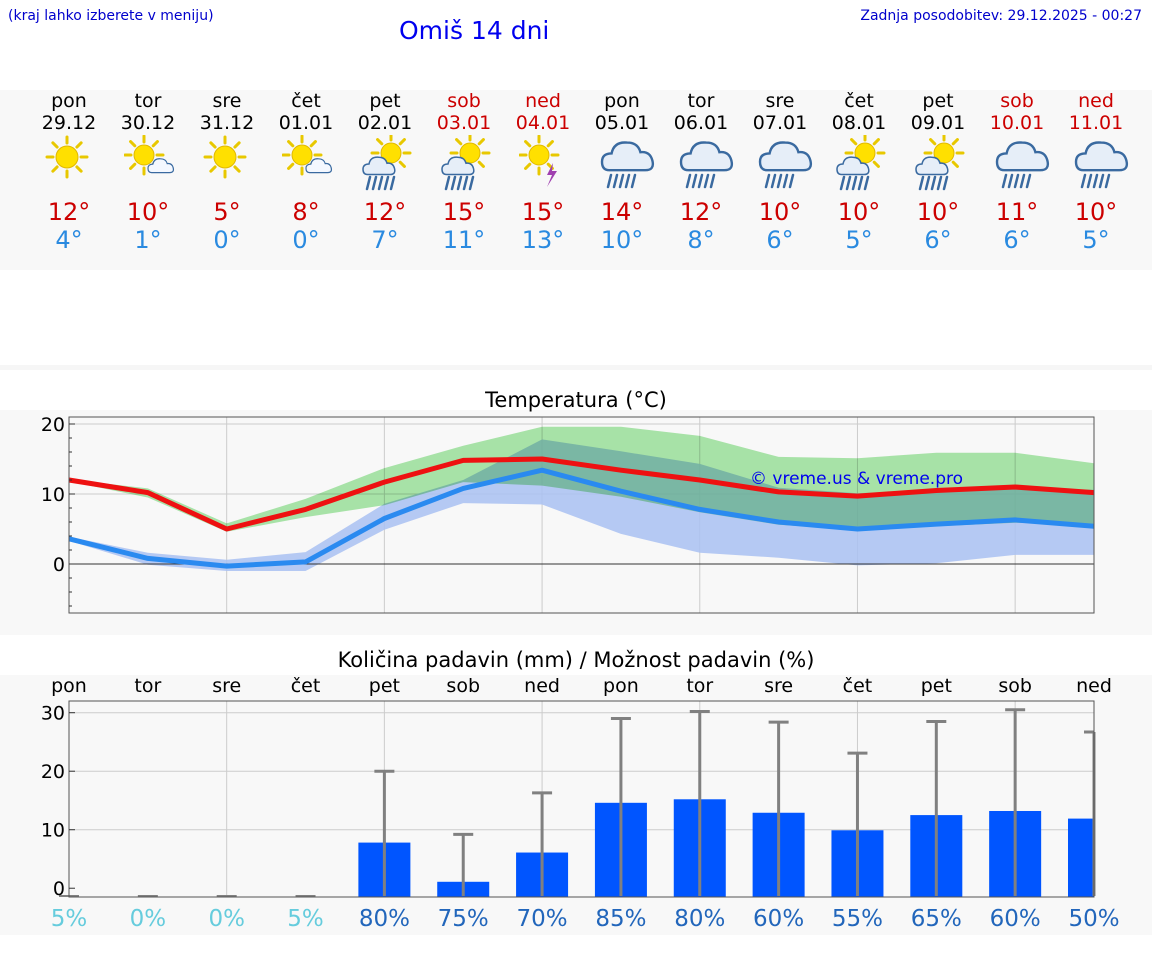 Image resolution: width=1152 pixels, height=975 pixels. What do you see at coordinates (148, 919) in the screenshot?
I see `precip-probability: 0%` at bounding box center [148, 919].